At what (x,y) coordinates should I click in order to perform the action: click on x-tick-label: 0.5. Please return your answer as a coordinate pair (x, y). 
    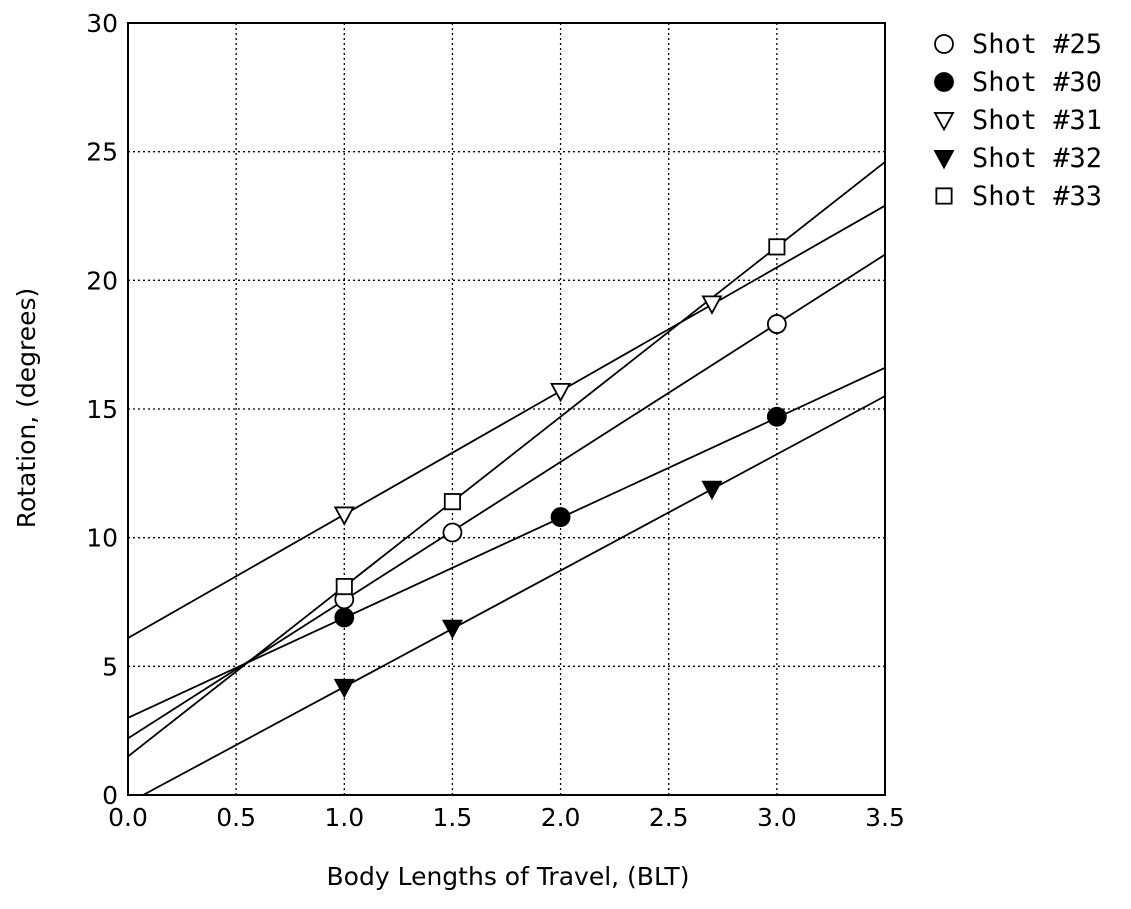
    Looking at the image, I should click on (236, 817).